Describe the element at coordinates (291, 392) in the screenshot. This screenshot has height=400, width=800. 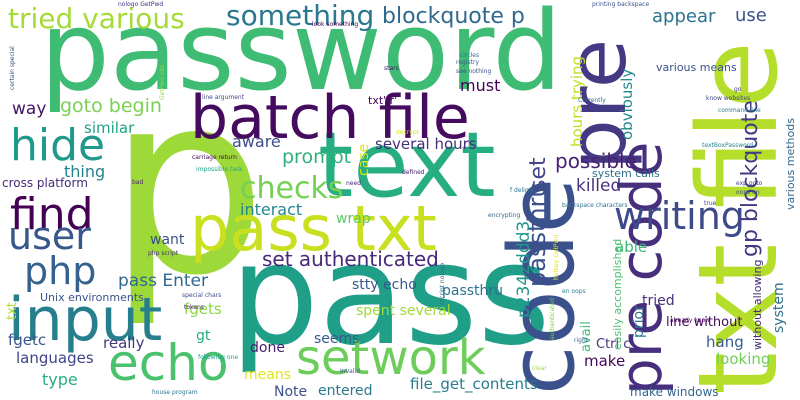
I see `word-note: Note` at that location.